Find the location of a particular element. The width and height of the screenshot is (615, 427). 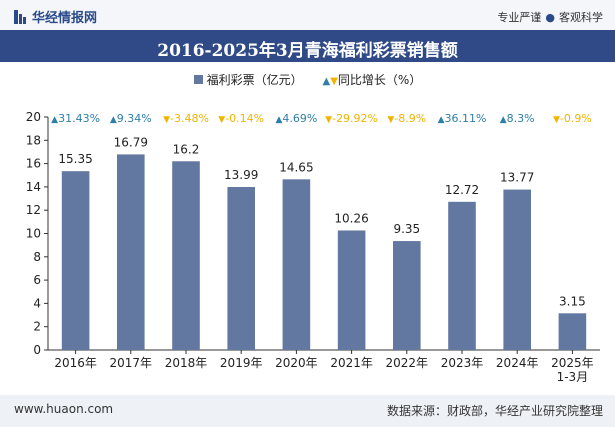

x-tick-label: 2019年 is located at coordinates (241, 363).